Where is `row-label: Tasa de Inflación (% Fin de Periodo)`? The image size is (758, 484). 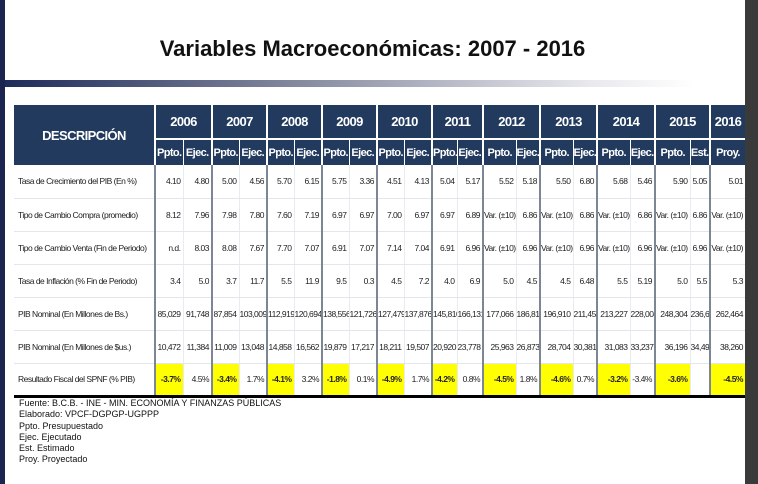 row-label: Tasa de Inflación (% Fin de Periodo) is located at coordinates (84, 281).